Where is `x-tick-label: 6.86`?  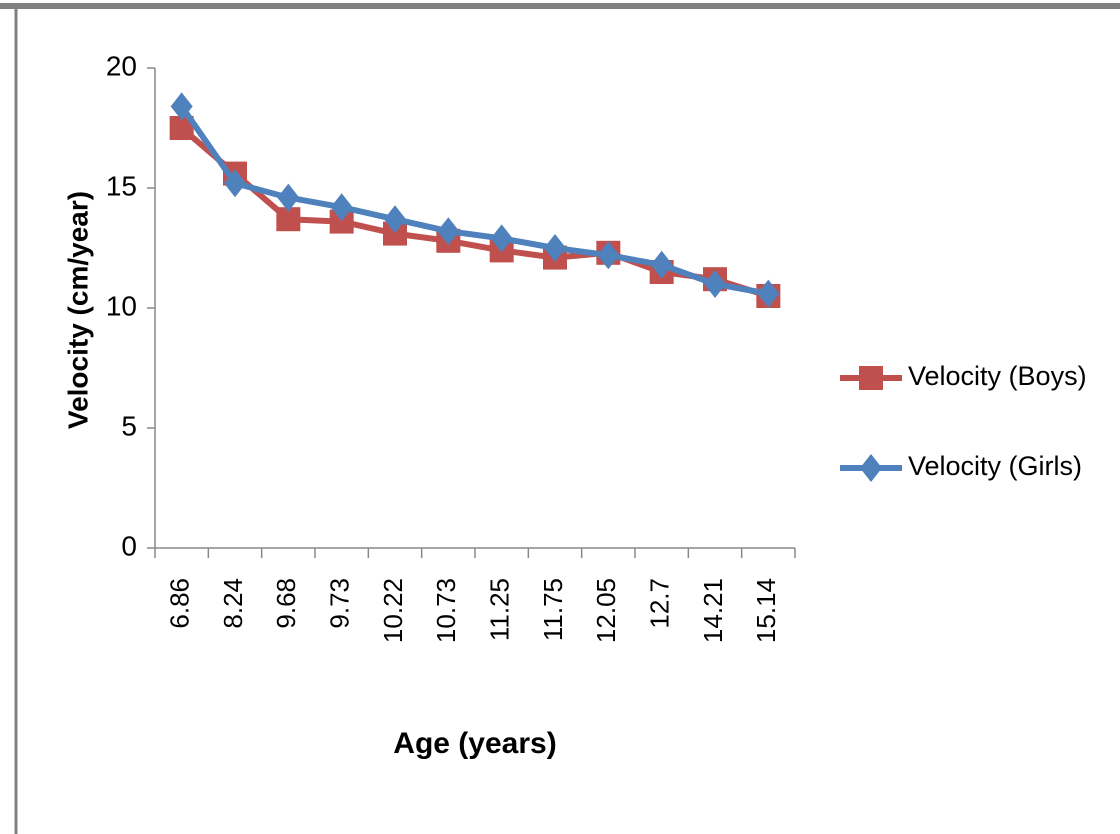
x-tick-label: 6.86 is located at coordinates (180, 603).